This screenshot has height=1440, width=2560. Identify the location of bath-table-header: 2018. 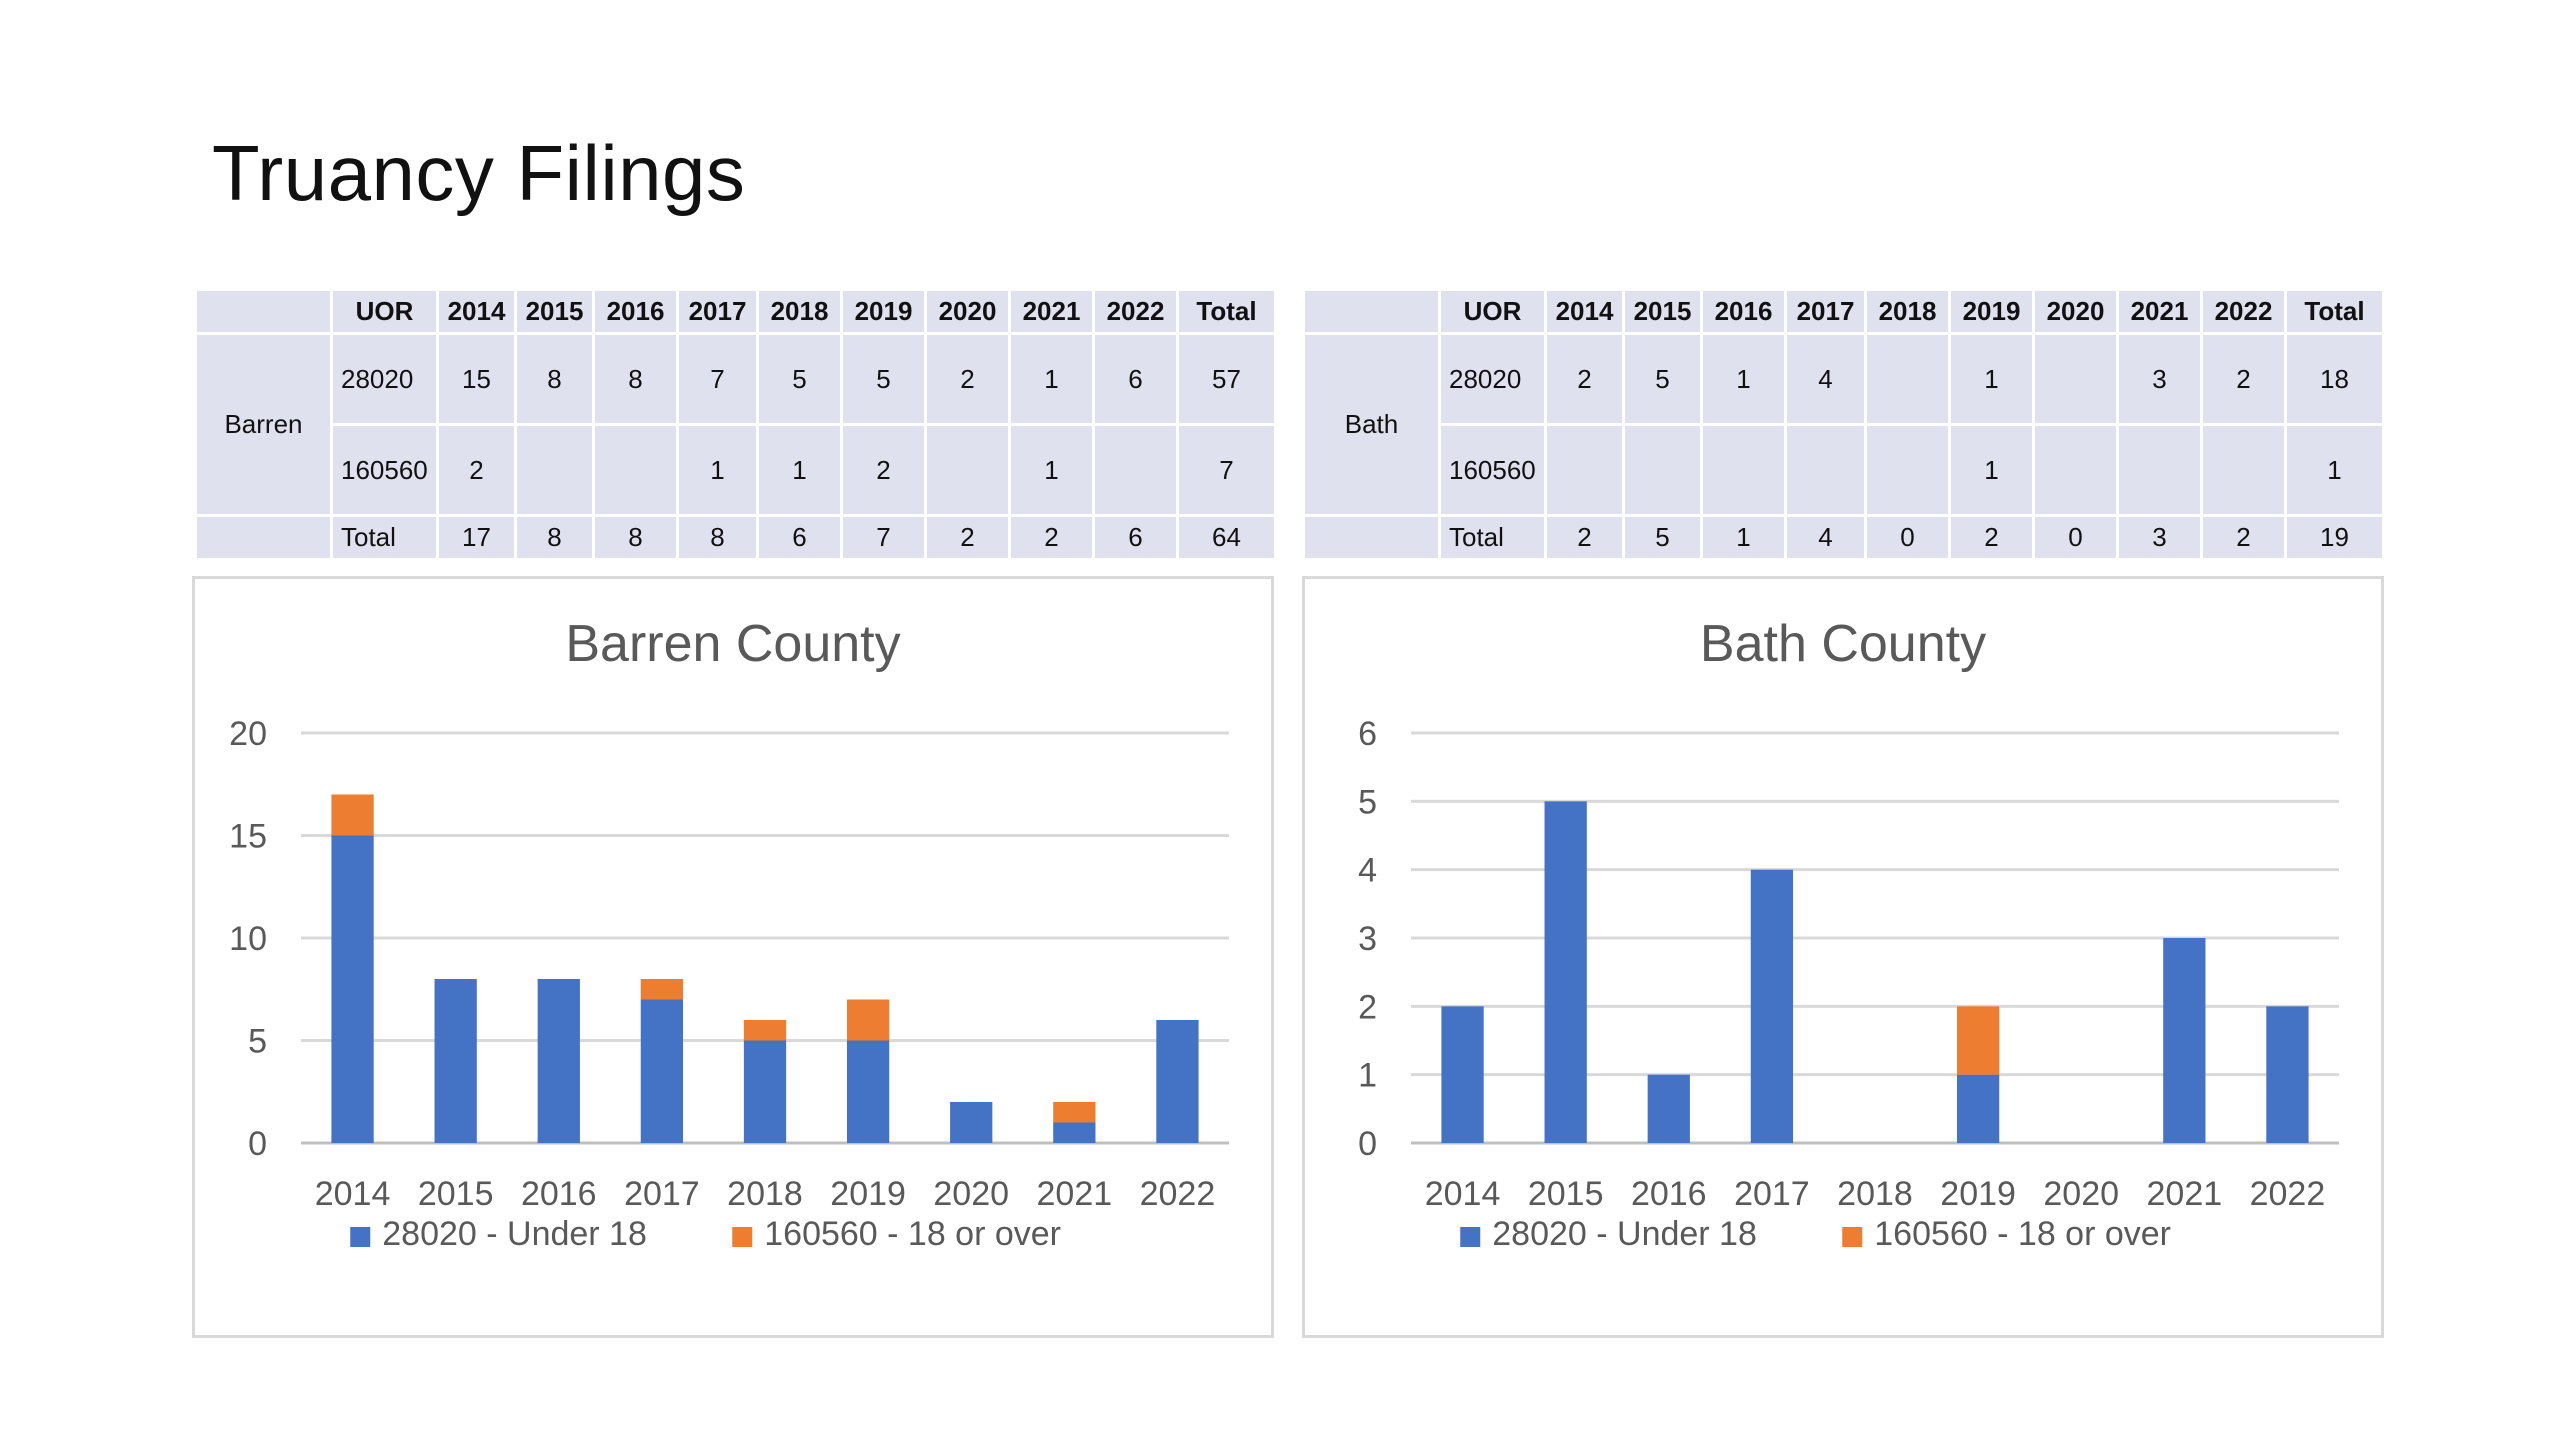
(1907, 311).